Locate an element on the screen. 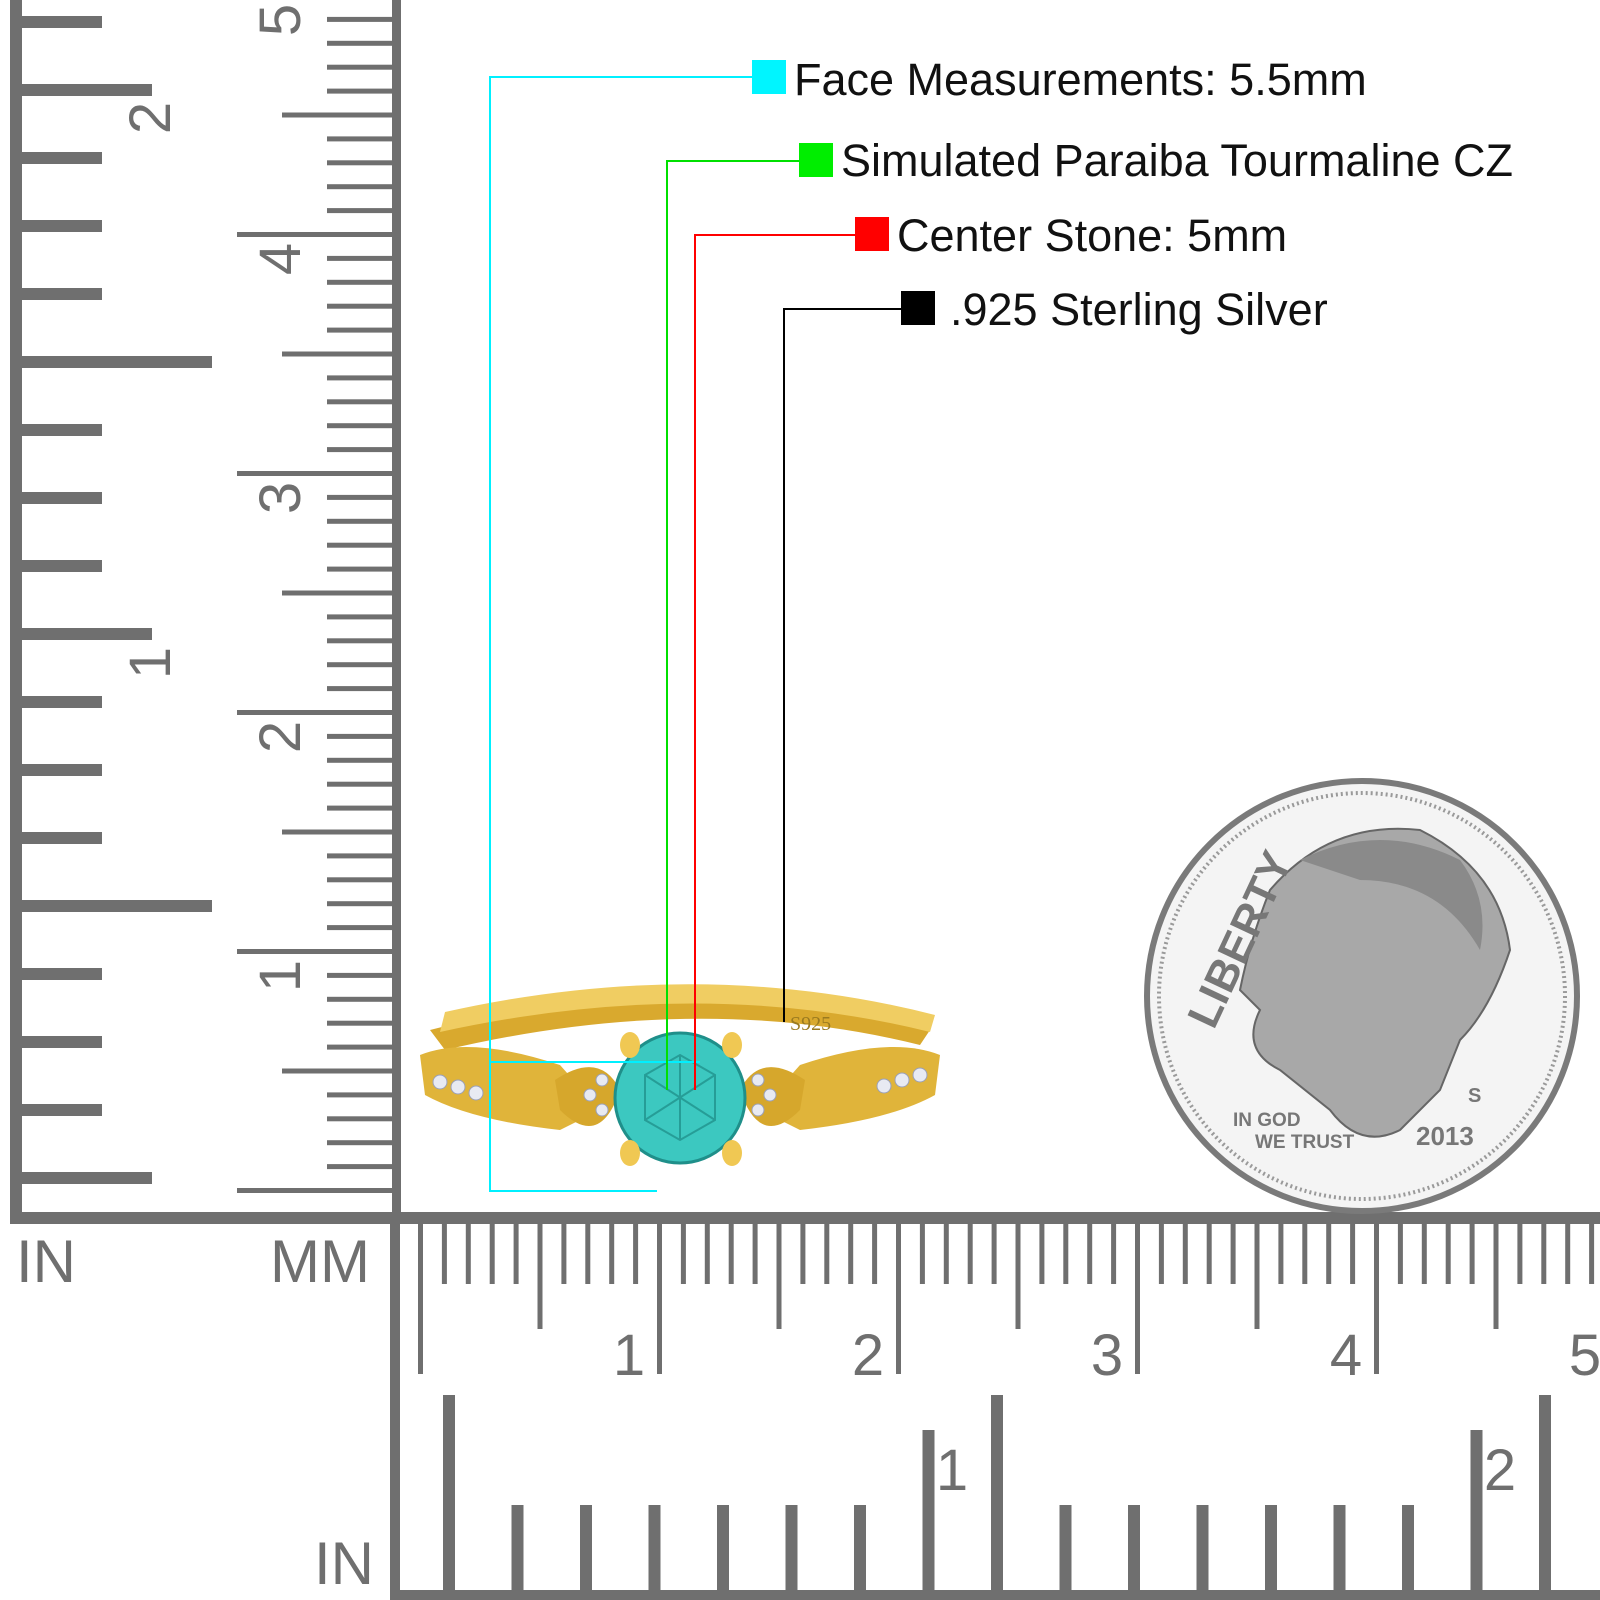 This screenshot has width=1600, height=1600. vertical-cm-number: 4 is located at coordinates (280, 259).